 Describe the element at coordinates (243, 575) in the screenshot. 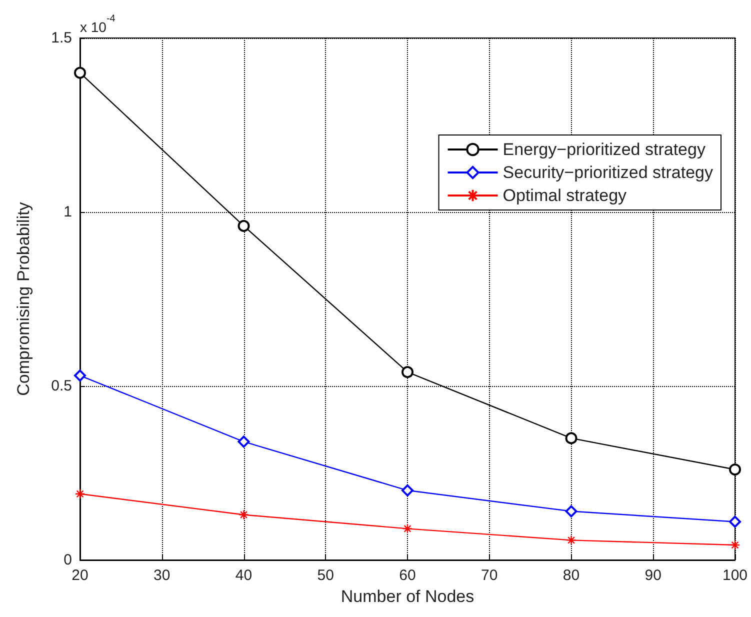

I see `x-tick-label: 40` at that location.